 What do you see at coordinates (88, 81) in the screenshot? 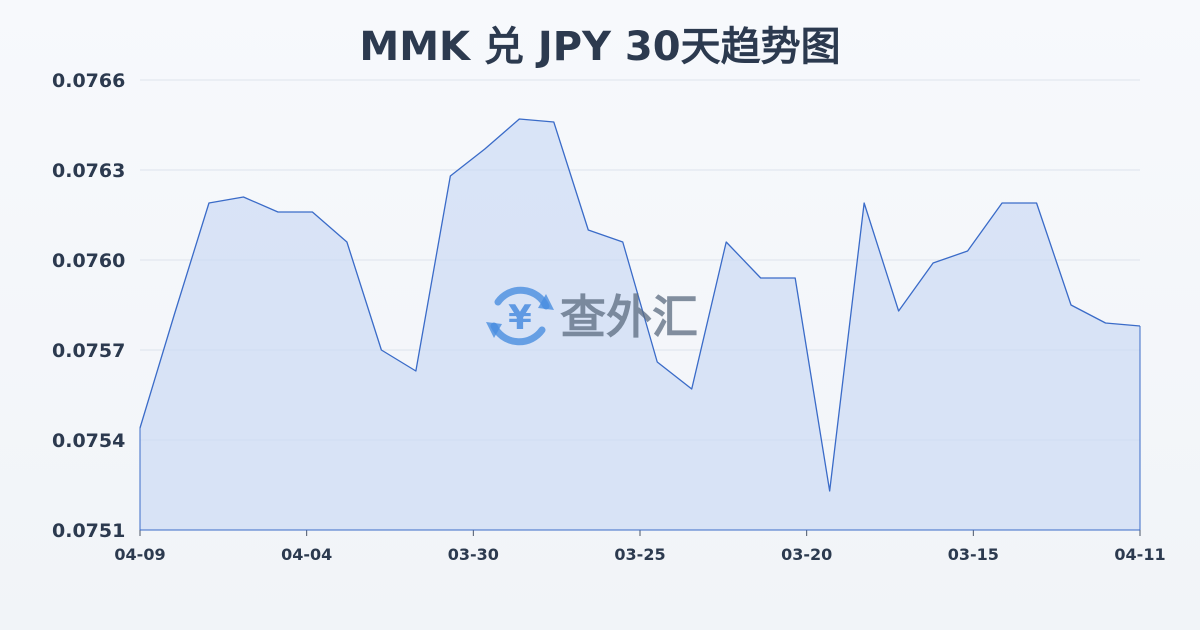
I see `y-tick-label: 0.0766` at bounding box center [88, 81].